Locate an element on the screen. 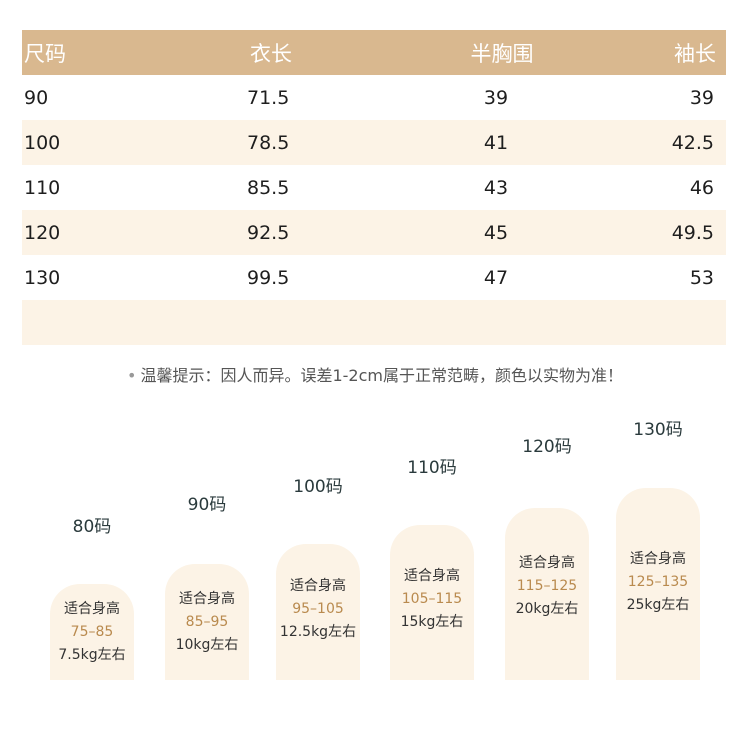 The width and height of the screenshot is (750, 748). pillar-text: 适合身高 85–95 10kg左右 is located at coordinates (207, 622).